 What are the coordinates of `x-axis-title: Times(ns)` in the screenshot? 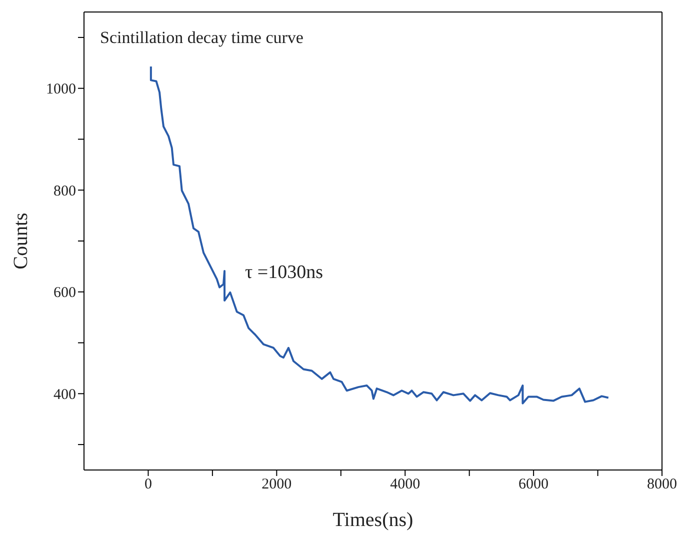 It's located at (373, 520).